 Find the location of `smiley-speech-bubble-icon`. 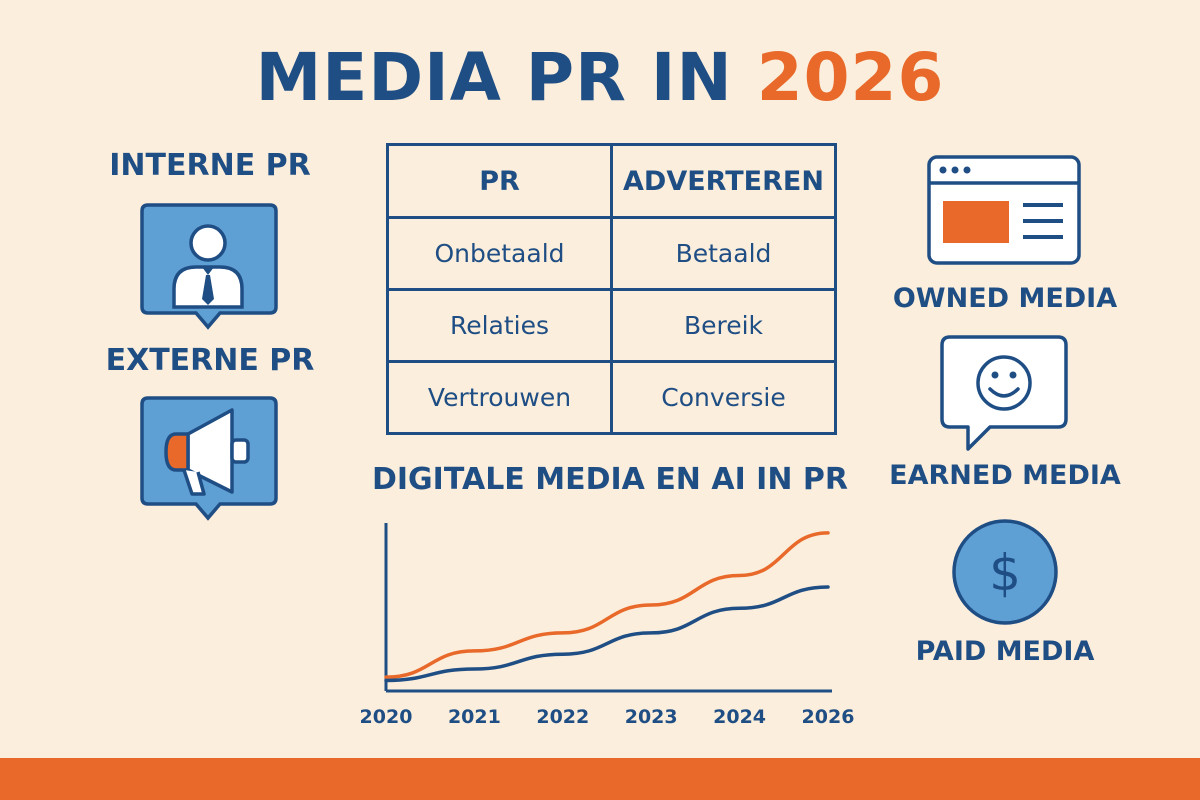

smiley-speech-bubble-icon is located at coordinates (1004, 393).